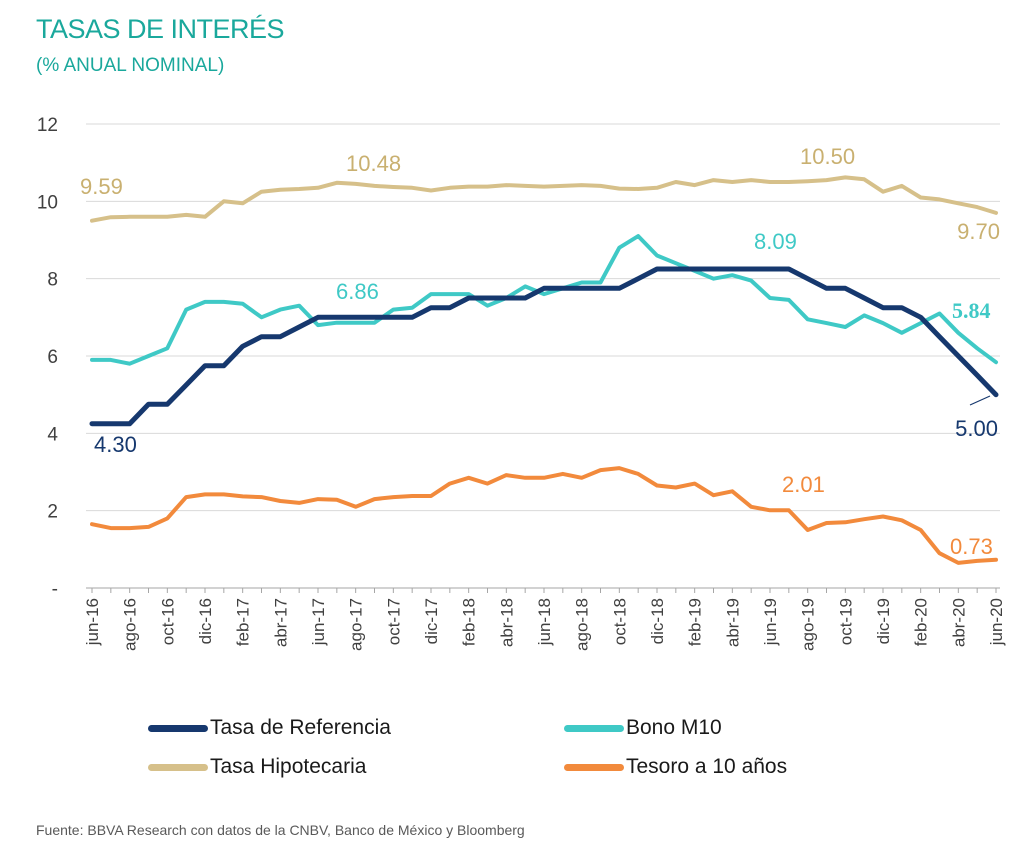 This screenshot has width=1024, height=853. Describe the element at coordinates (845, 621) in the screenshot. I see `x-tick-label: oct-19` at that location.